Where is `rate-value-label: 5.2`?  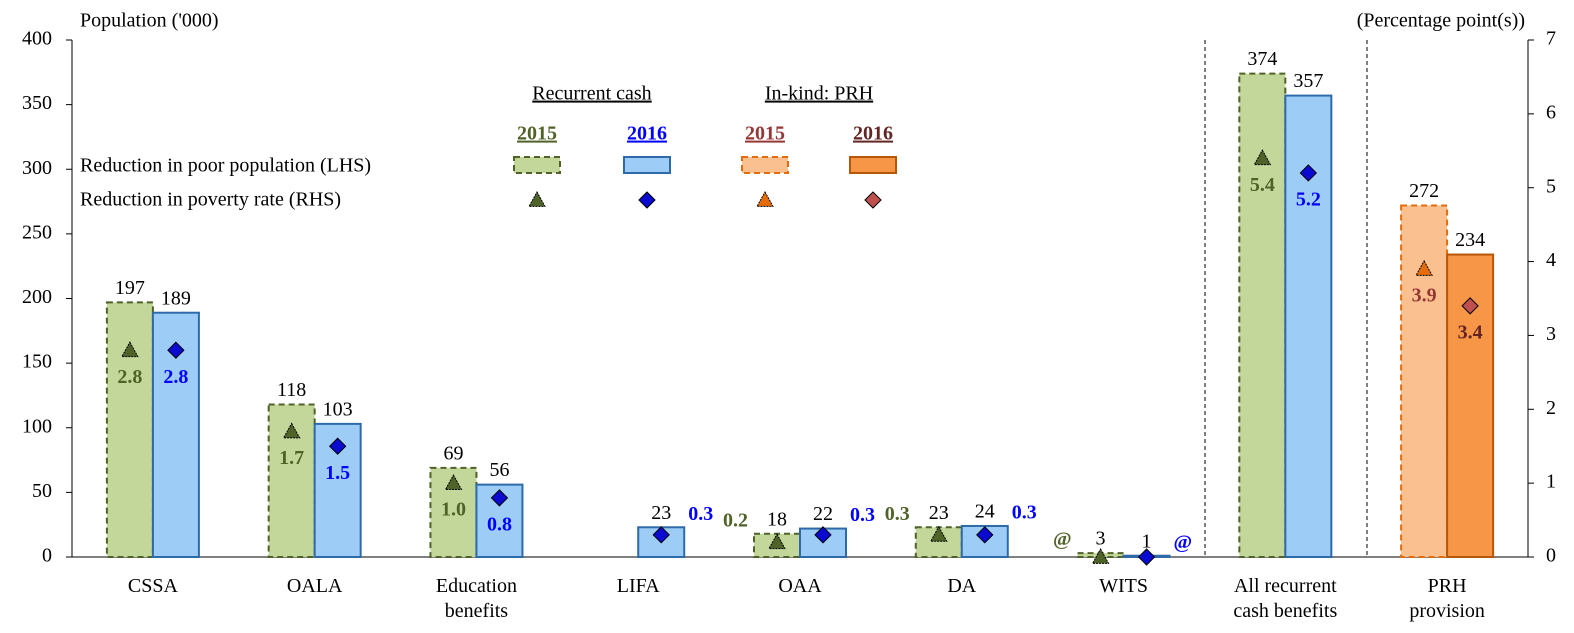 rate-value-label: 5.2 is located at coordinates (1308, 200).